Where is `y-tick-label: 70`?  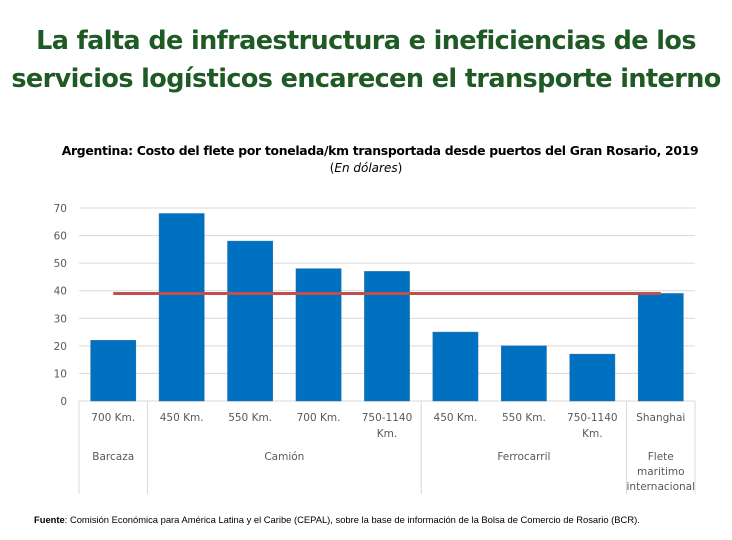 y-tick-label: 70 is located at coordinates (60, 209).